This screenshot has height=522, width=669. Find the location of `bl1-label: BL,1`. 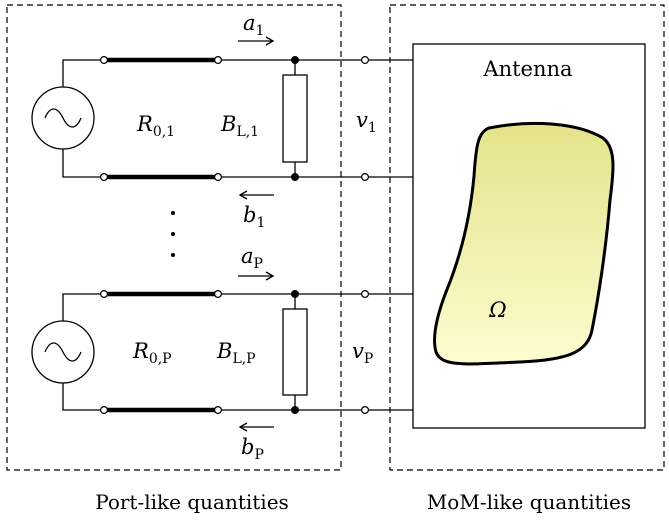

bl1-label: BL,1 is located at coordinates (239, 126).